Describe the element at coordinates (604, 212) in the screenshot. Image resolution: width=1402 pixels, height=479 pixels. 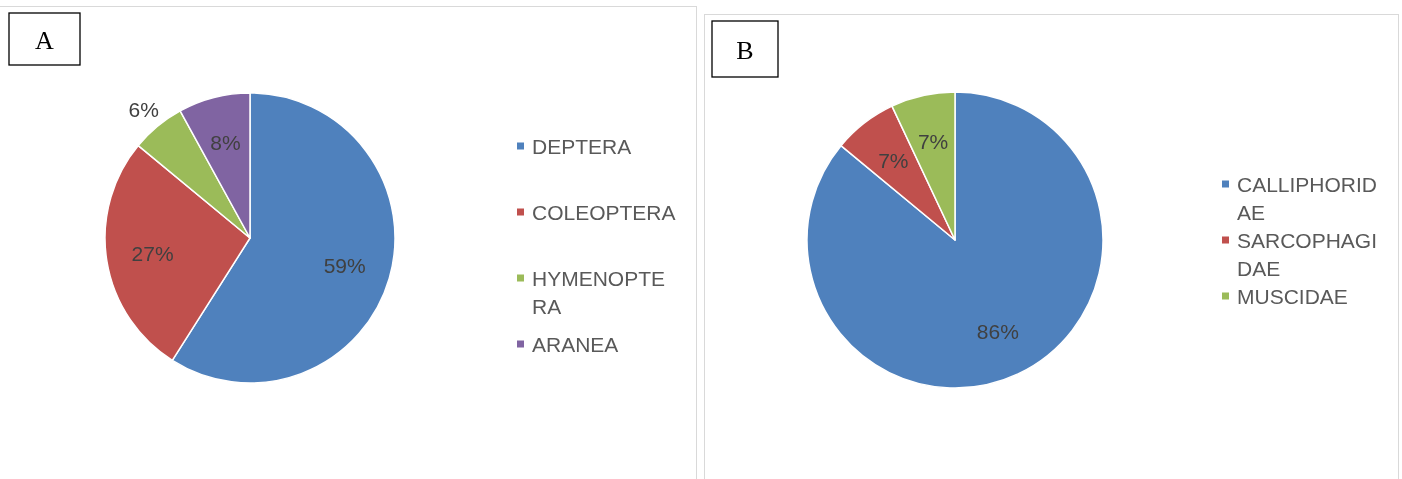
I see `legend-label: COLEOPTERA` at that location.